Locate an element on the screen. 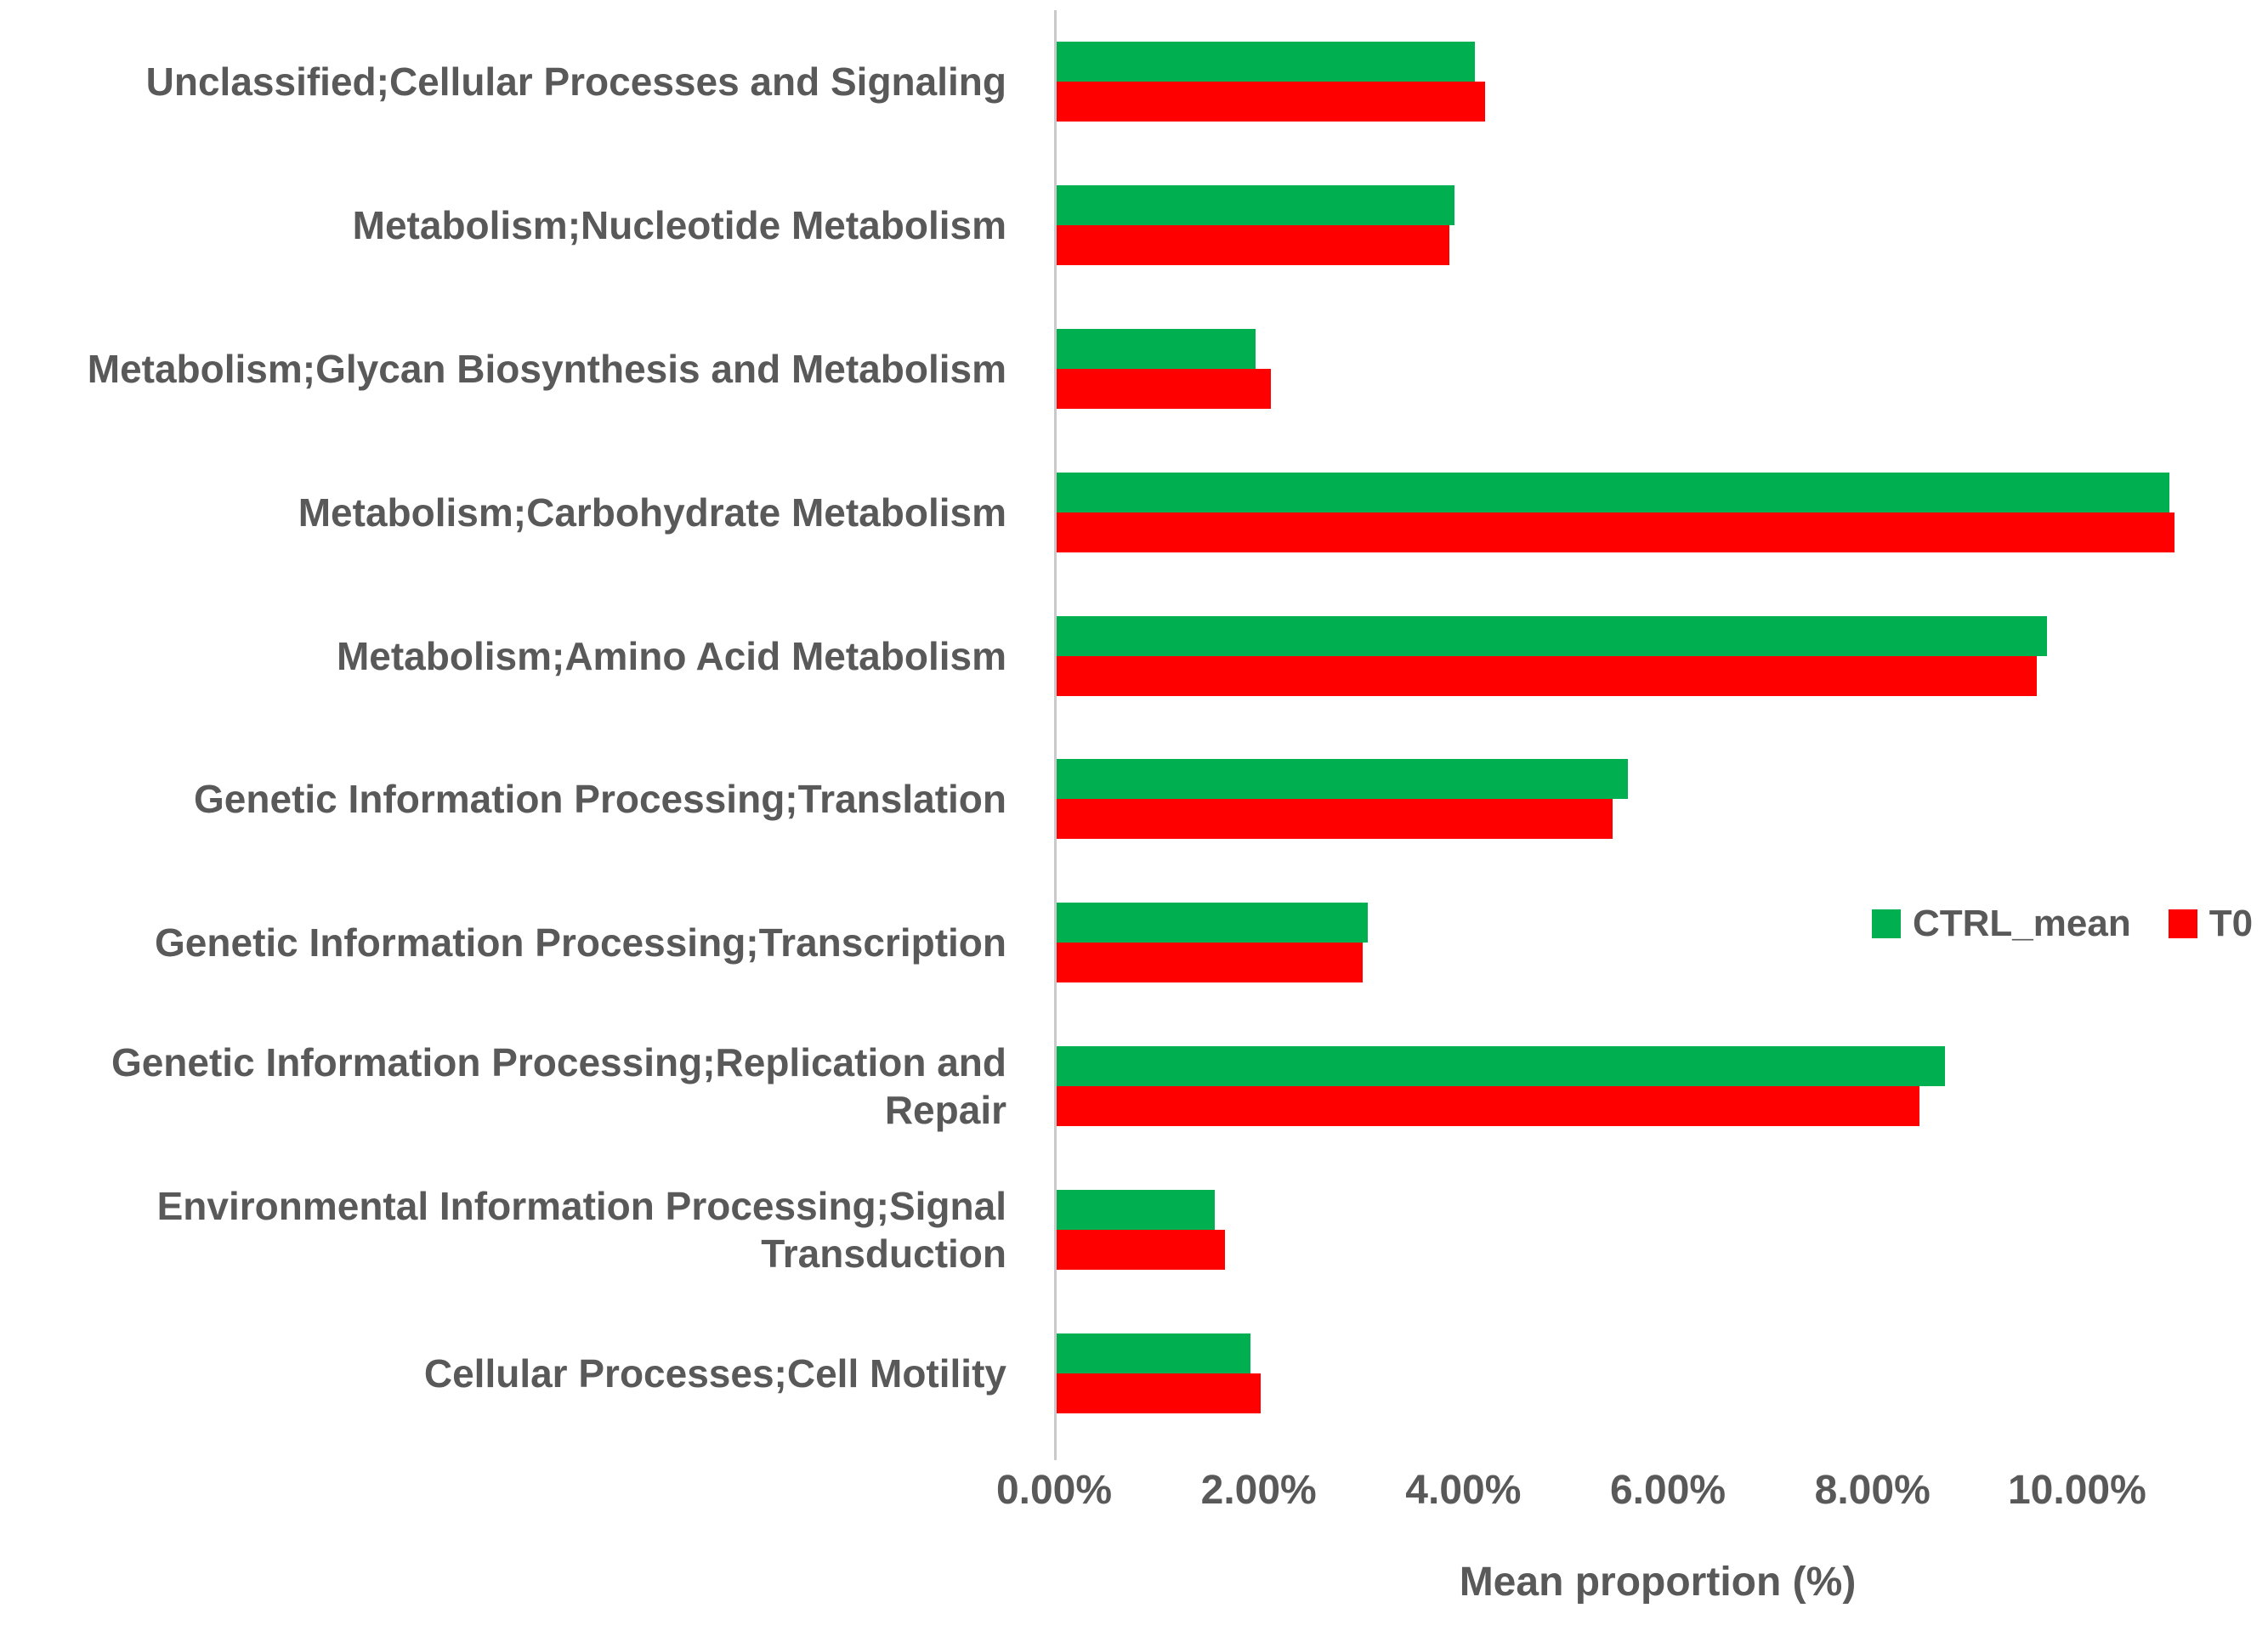 The height and width of the screenshot is (1625, 2268). x-axis-ticks: 0.00% 2.00% 4.00% 6.00% 8.00% 10.00% is located at coordinates (1628, 1494).